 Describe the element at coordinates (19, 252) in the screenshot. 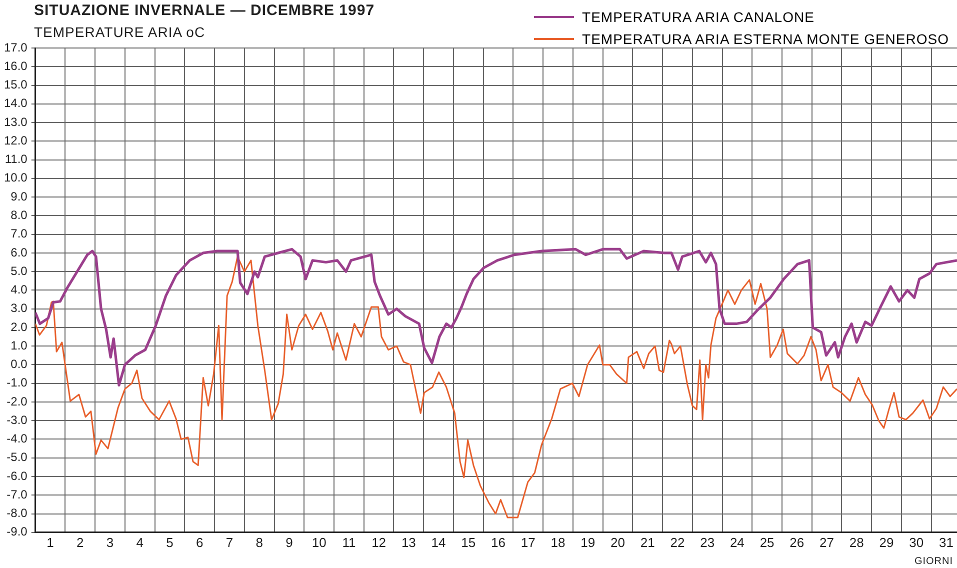

I see `y-tick-label: 6.0` at that location.